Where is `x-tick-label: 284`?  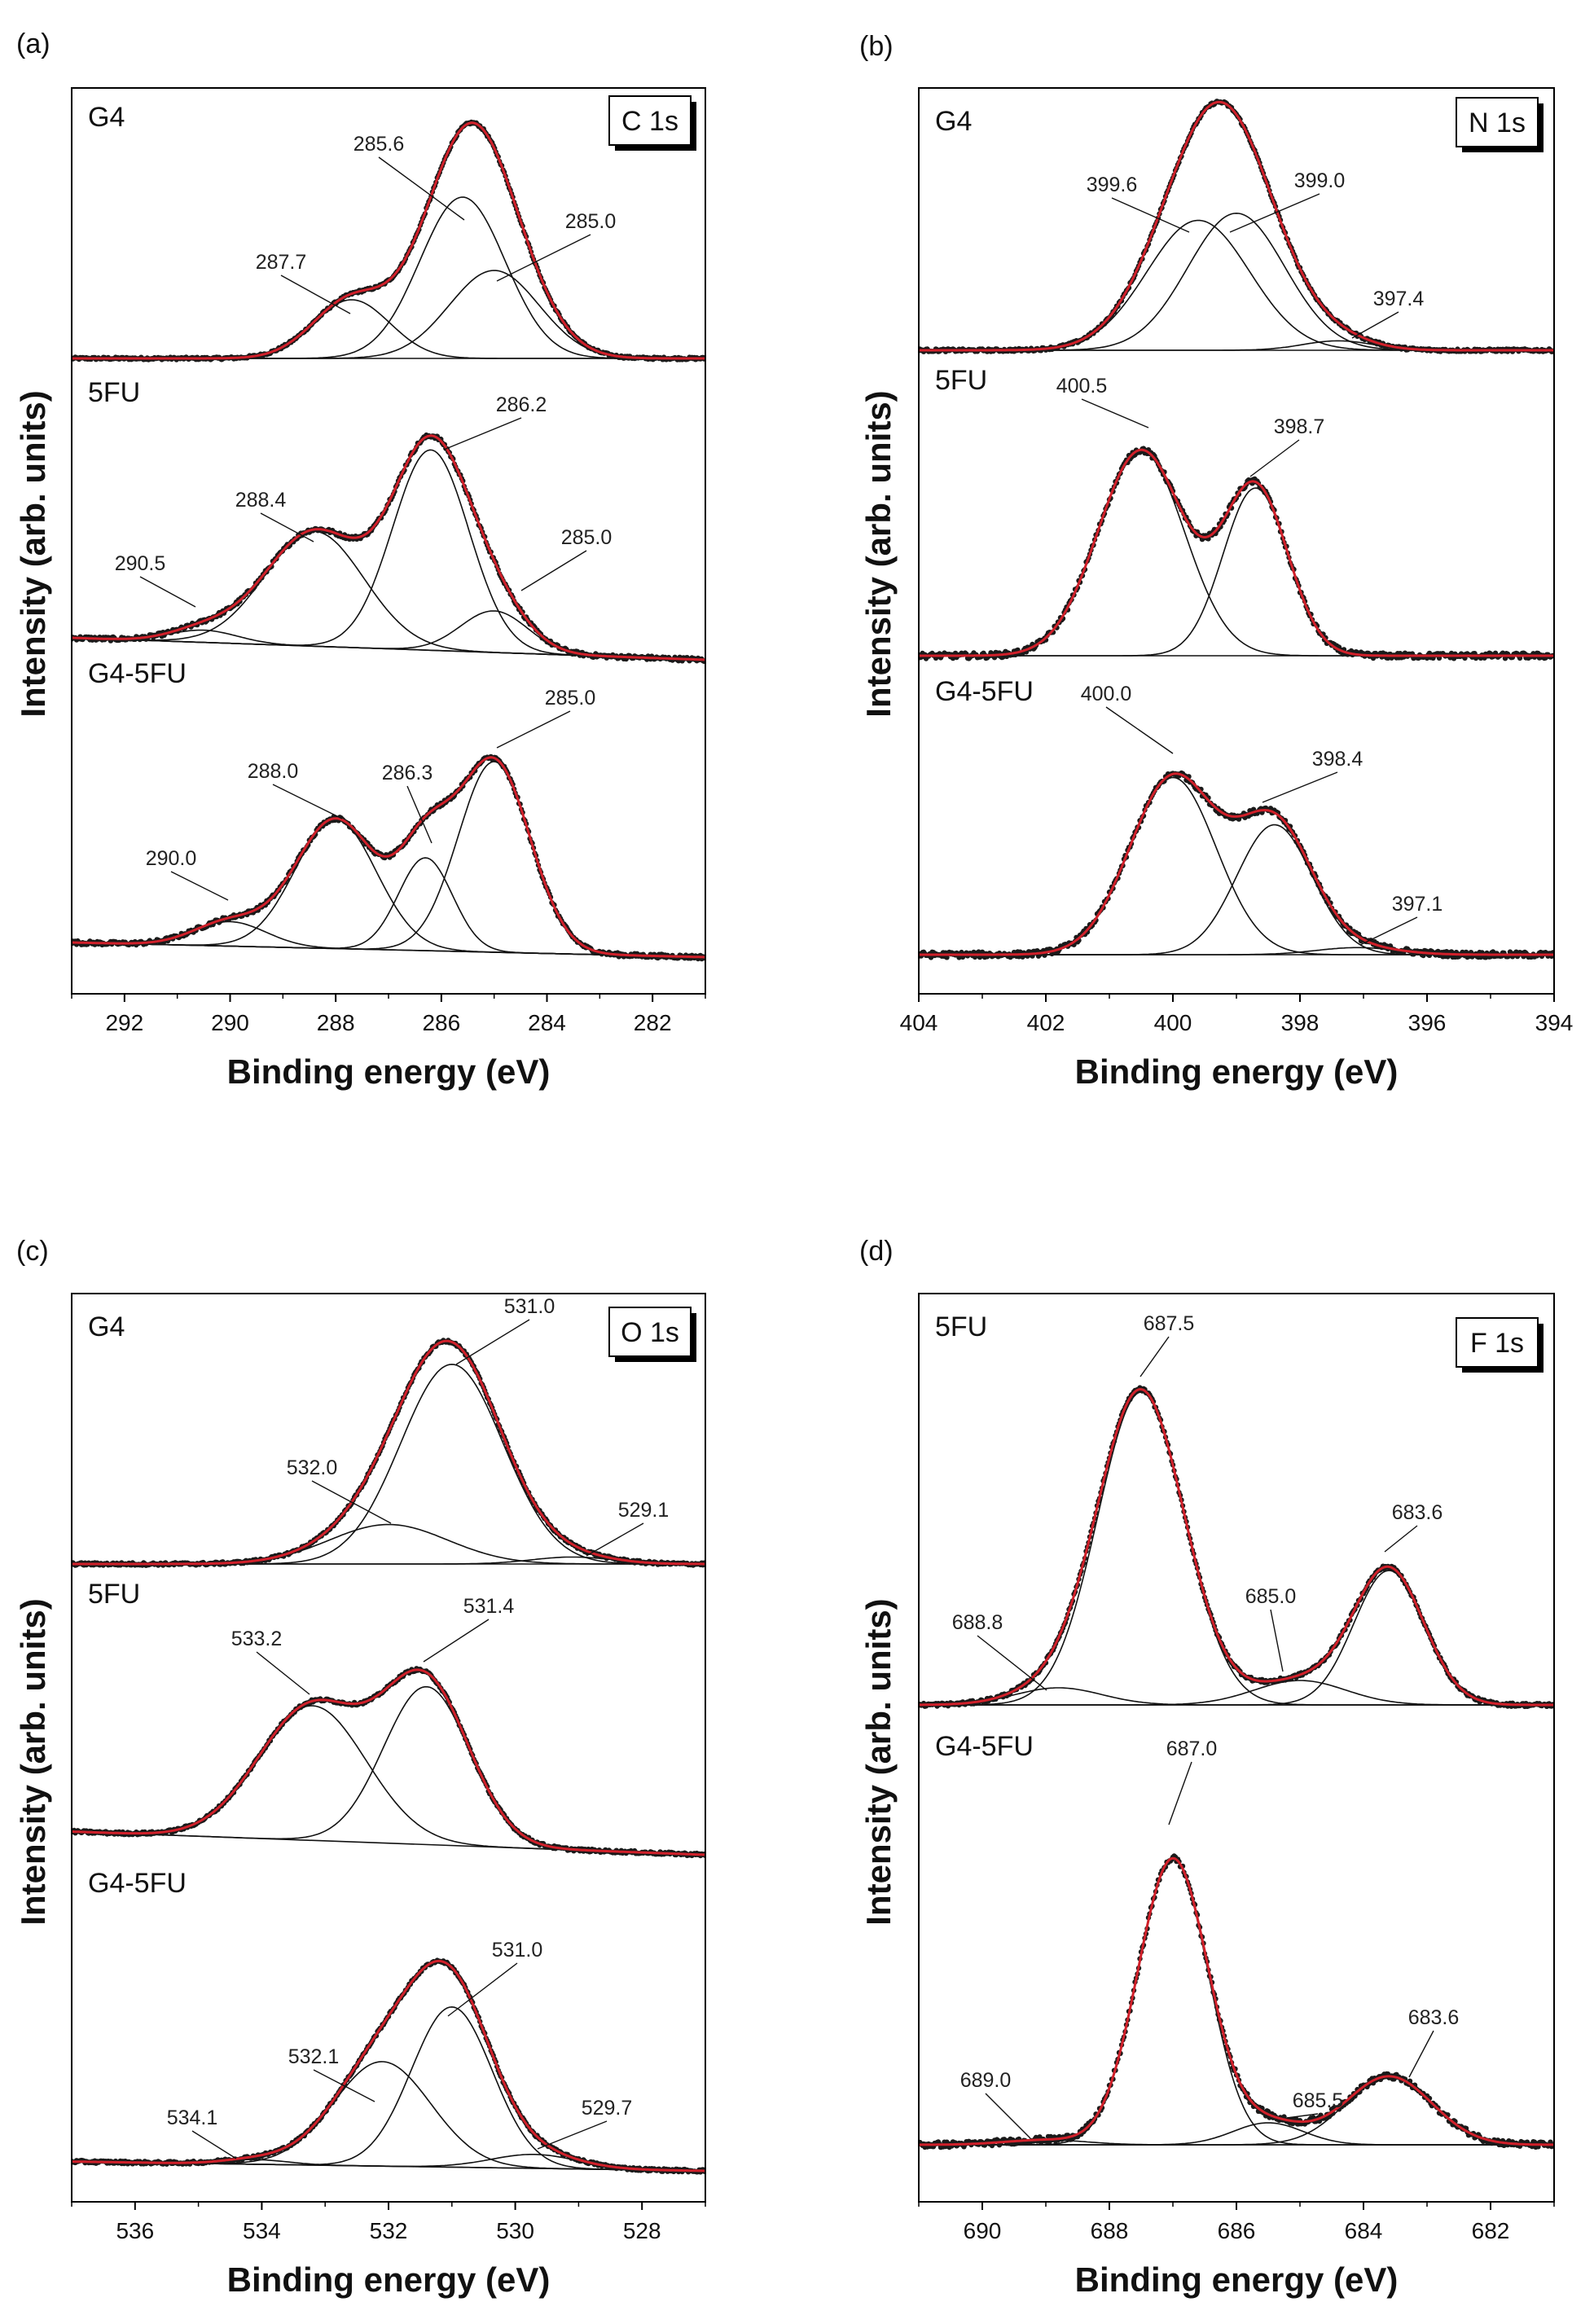
x-tick-label: 284 is located at coordinates (547, 1022).